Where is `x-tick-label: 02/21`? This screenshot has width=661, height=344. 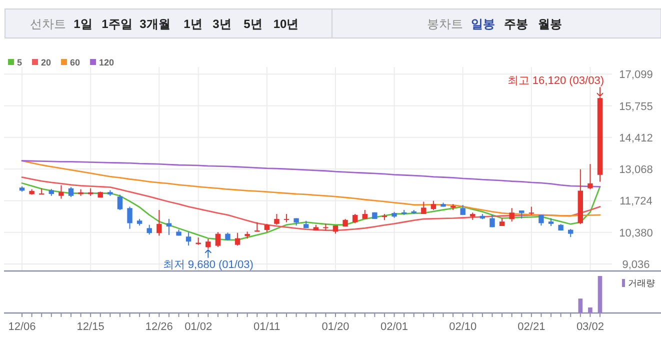
x-tick-label: 02/21 is located at coordinates (532, 327).